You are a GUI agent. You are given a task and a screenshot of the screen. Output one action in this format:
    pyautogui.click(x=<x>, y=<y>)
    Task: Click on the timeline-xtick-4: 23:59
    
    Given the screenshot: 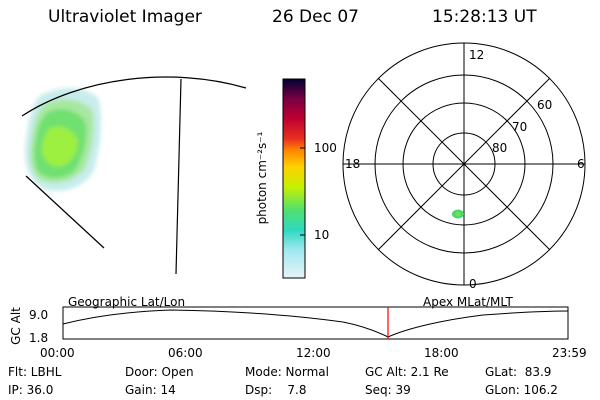 What is the action you would take?
    pyautogui.click(x=569, y=353)
    